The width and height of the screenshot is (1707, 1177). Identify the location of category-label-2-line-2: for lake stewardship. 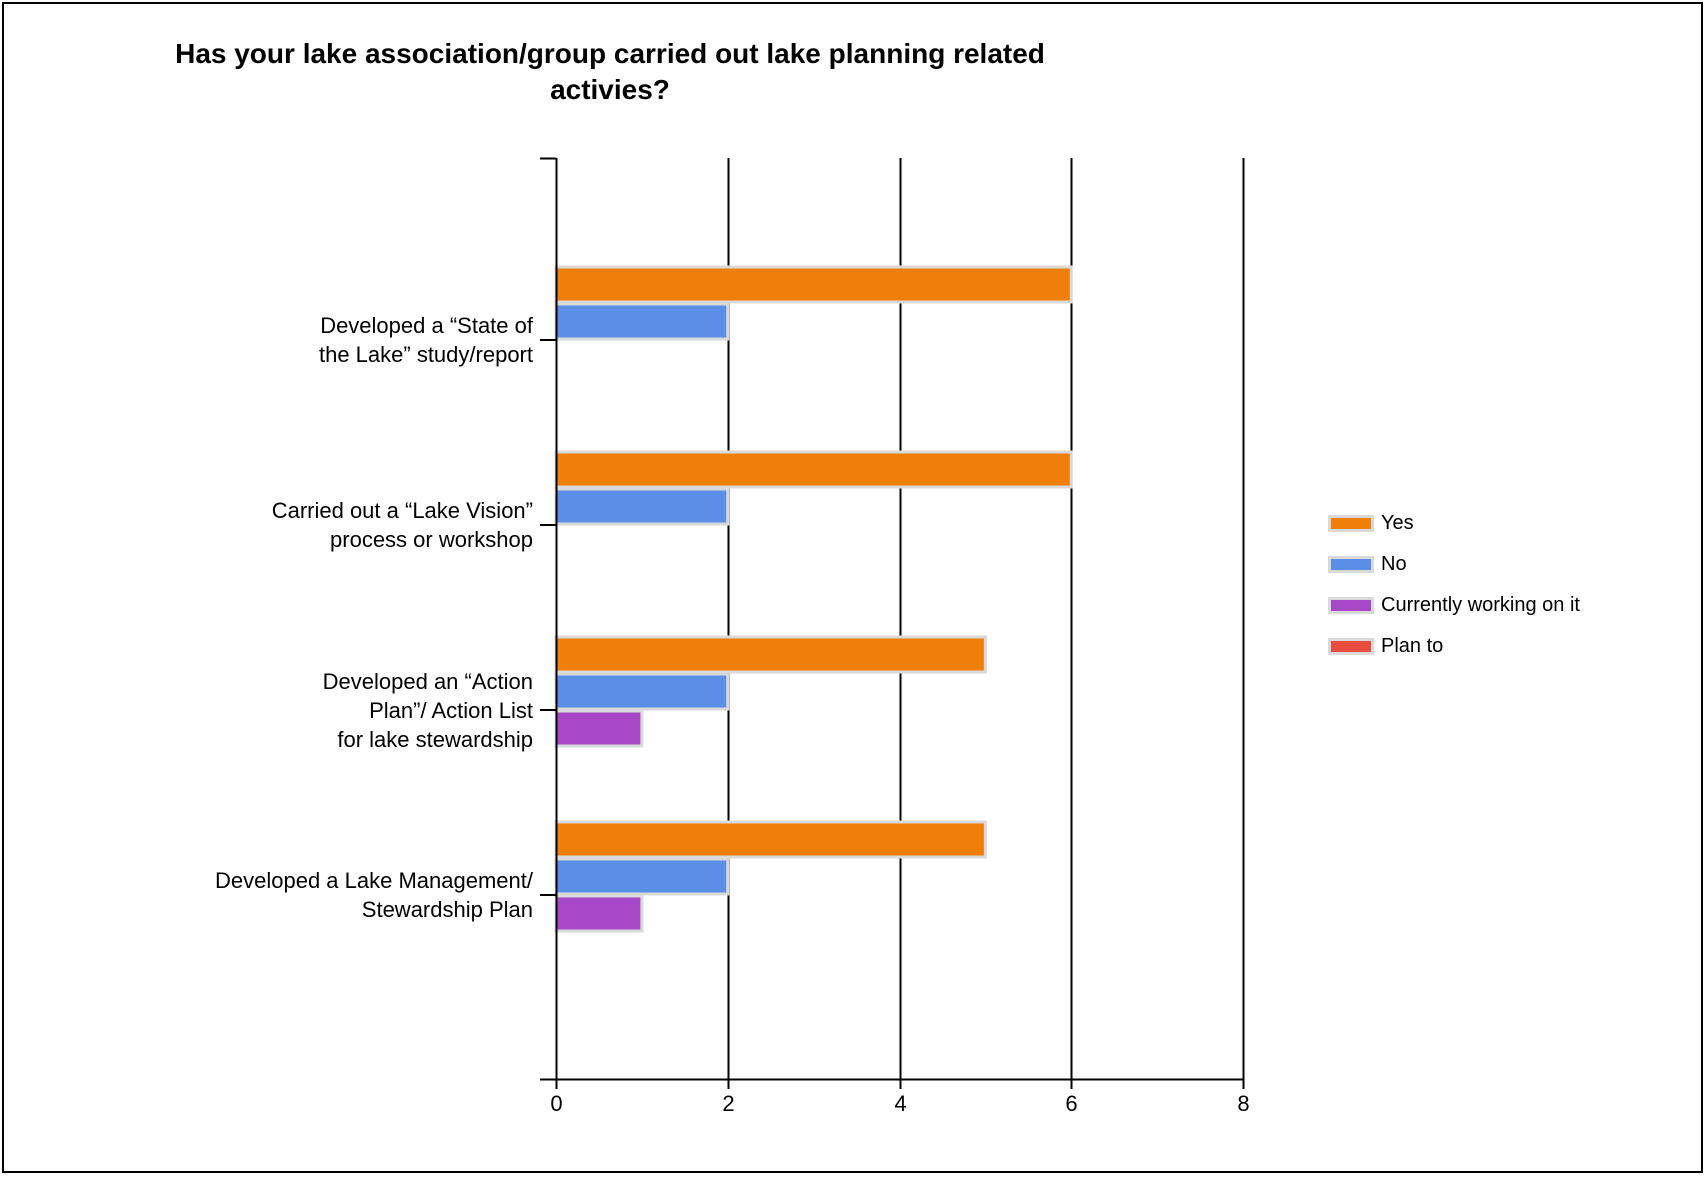
(435, 739).